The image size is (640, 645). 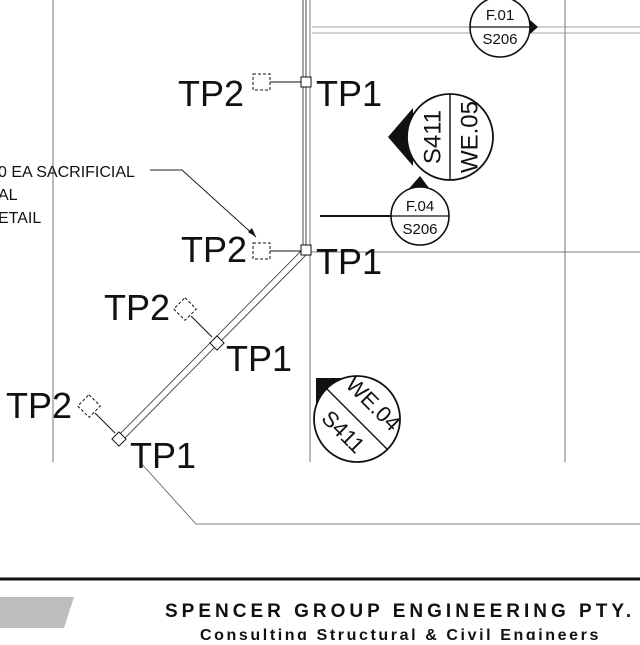 I want to click on section-marker: F.04 S206, so click(x=420, y=211).